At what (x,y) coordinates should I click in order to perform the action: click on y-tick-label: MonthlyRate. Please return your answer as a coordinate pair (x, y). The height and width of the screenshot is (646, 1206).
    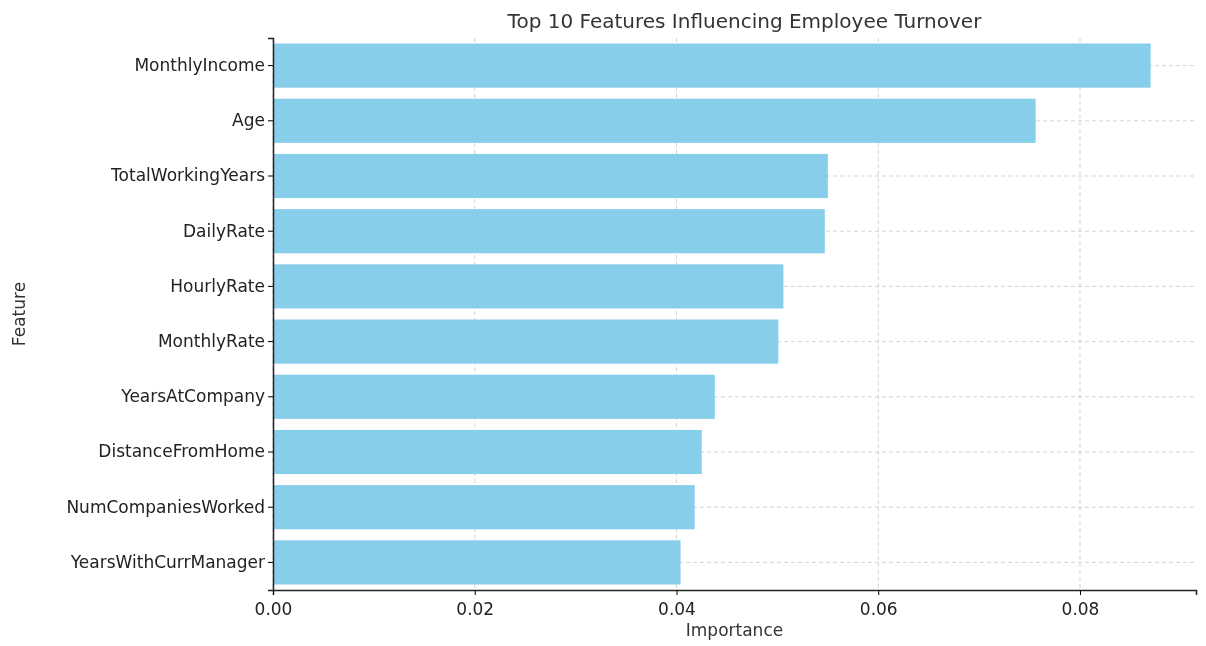
    Looking at the image, I should click on (211, 341).